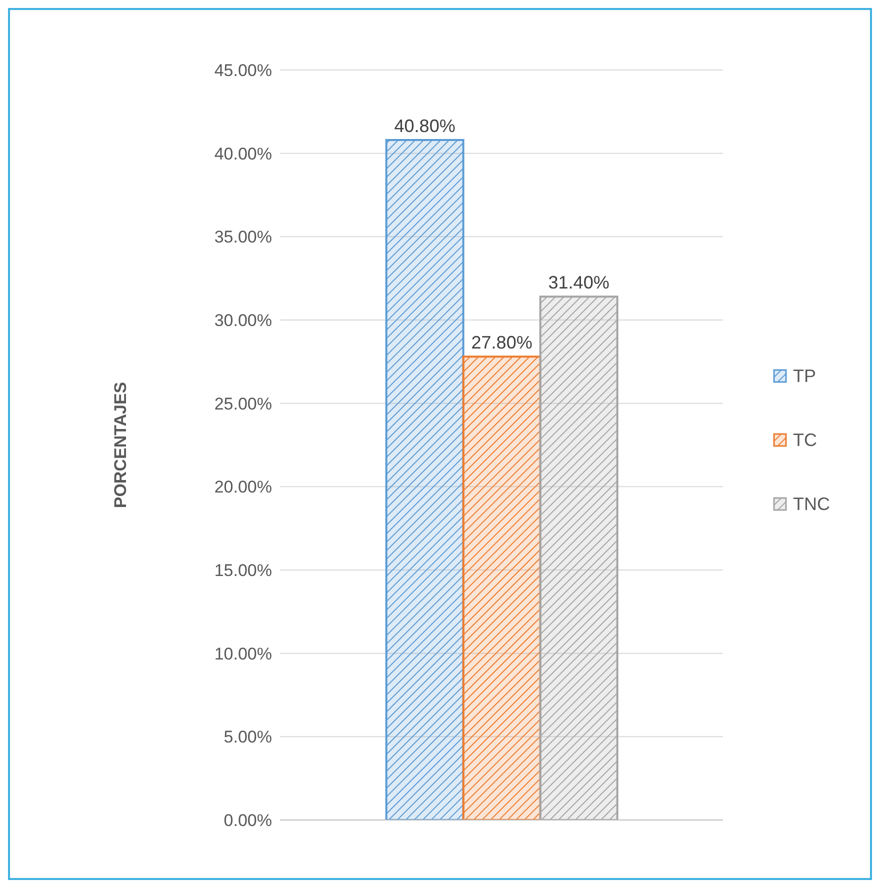  I want to click on y-tick-label: 15.00%, so click(243, 570).